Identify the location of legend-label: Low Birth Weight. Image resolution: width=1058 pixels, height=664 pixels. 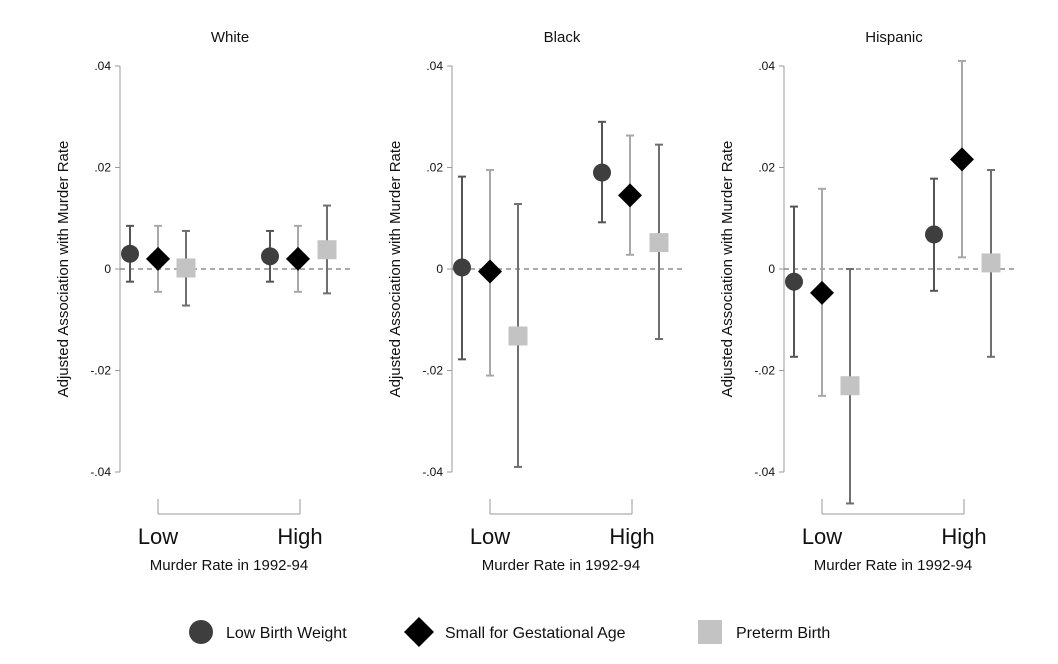
(286, 633).